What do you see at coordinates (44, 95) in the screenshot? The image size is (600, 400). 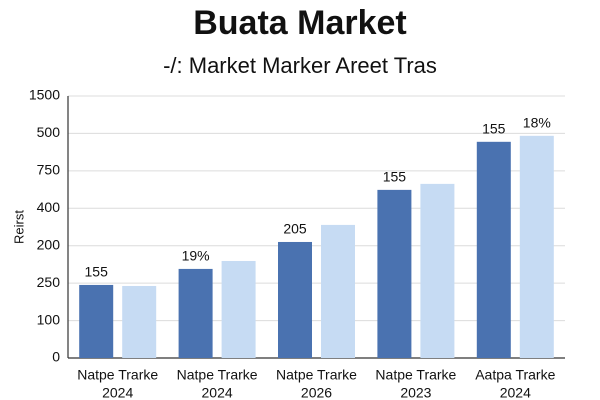 I see `y-tick-label: 1500` at bounding box center [44, 95].